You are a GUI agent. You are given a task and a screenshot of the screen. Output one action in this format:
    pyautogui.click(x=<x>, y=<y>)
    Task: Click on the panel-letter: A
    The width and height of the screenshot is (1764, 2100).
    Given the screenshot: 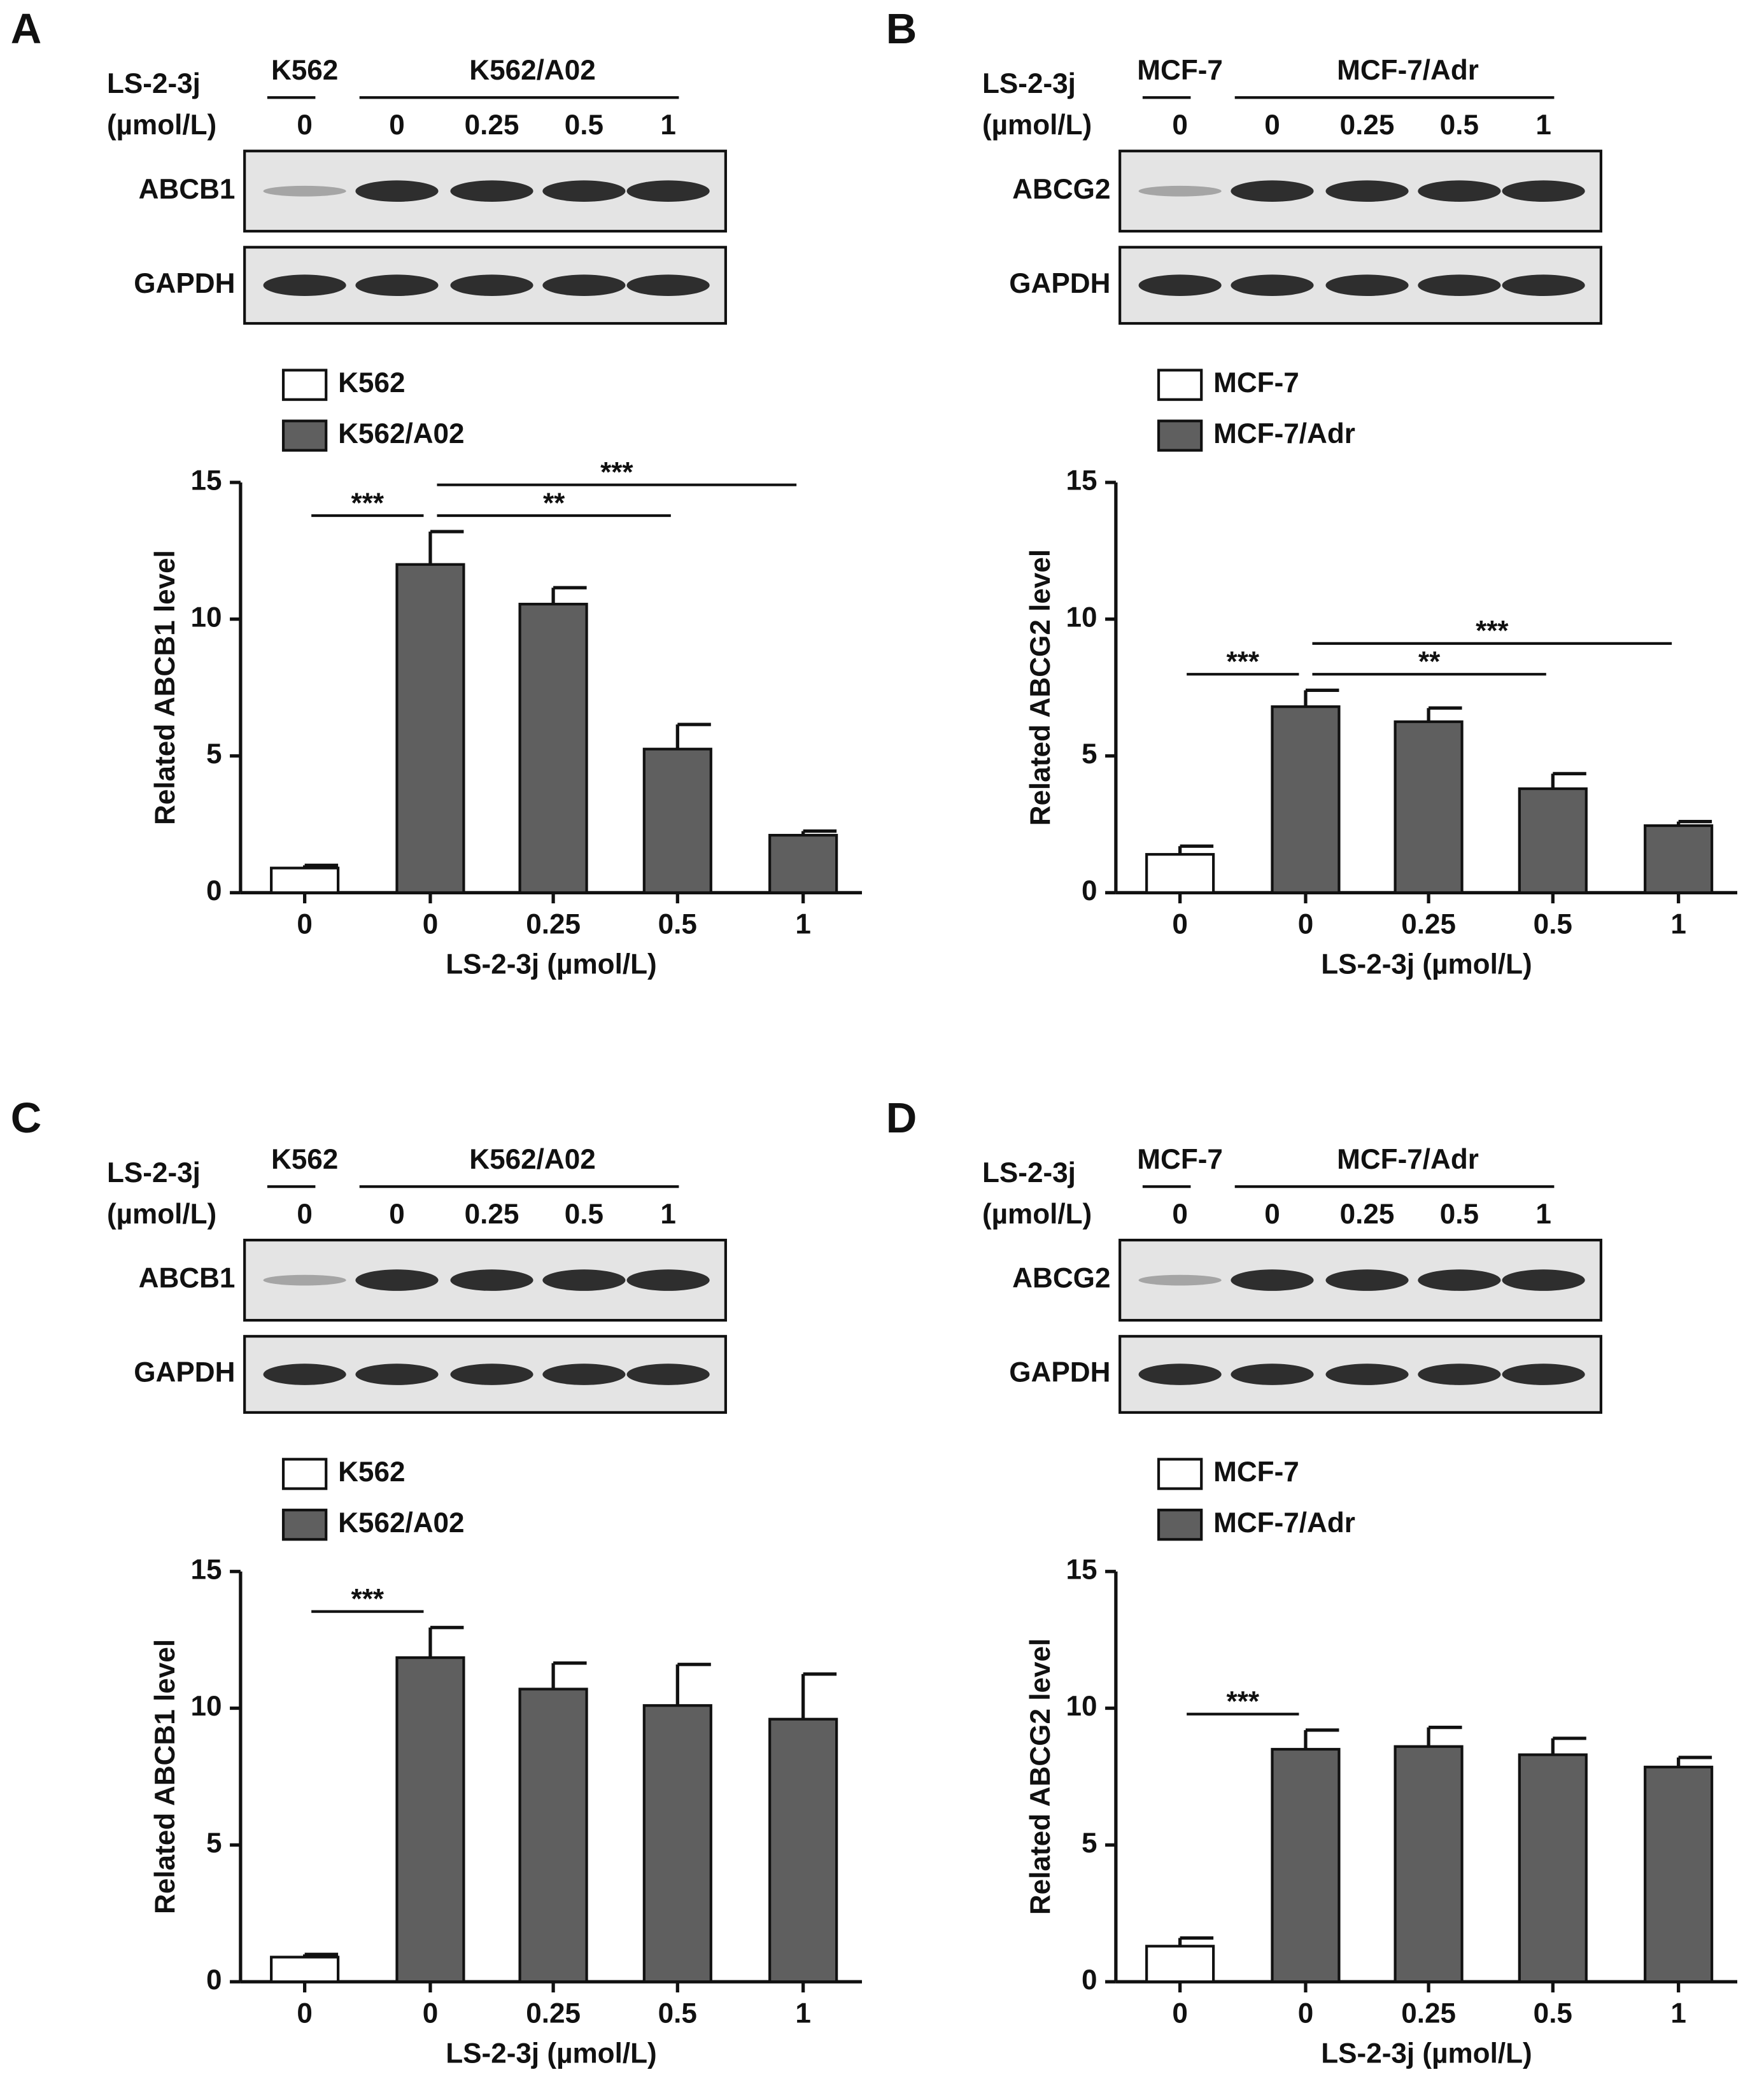 What is the action you would take?
    pyautogui.click(x=26, y=29)
    